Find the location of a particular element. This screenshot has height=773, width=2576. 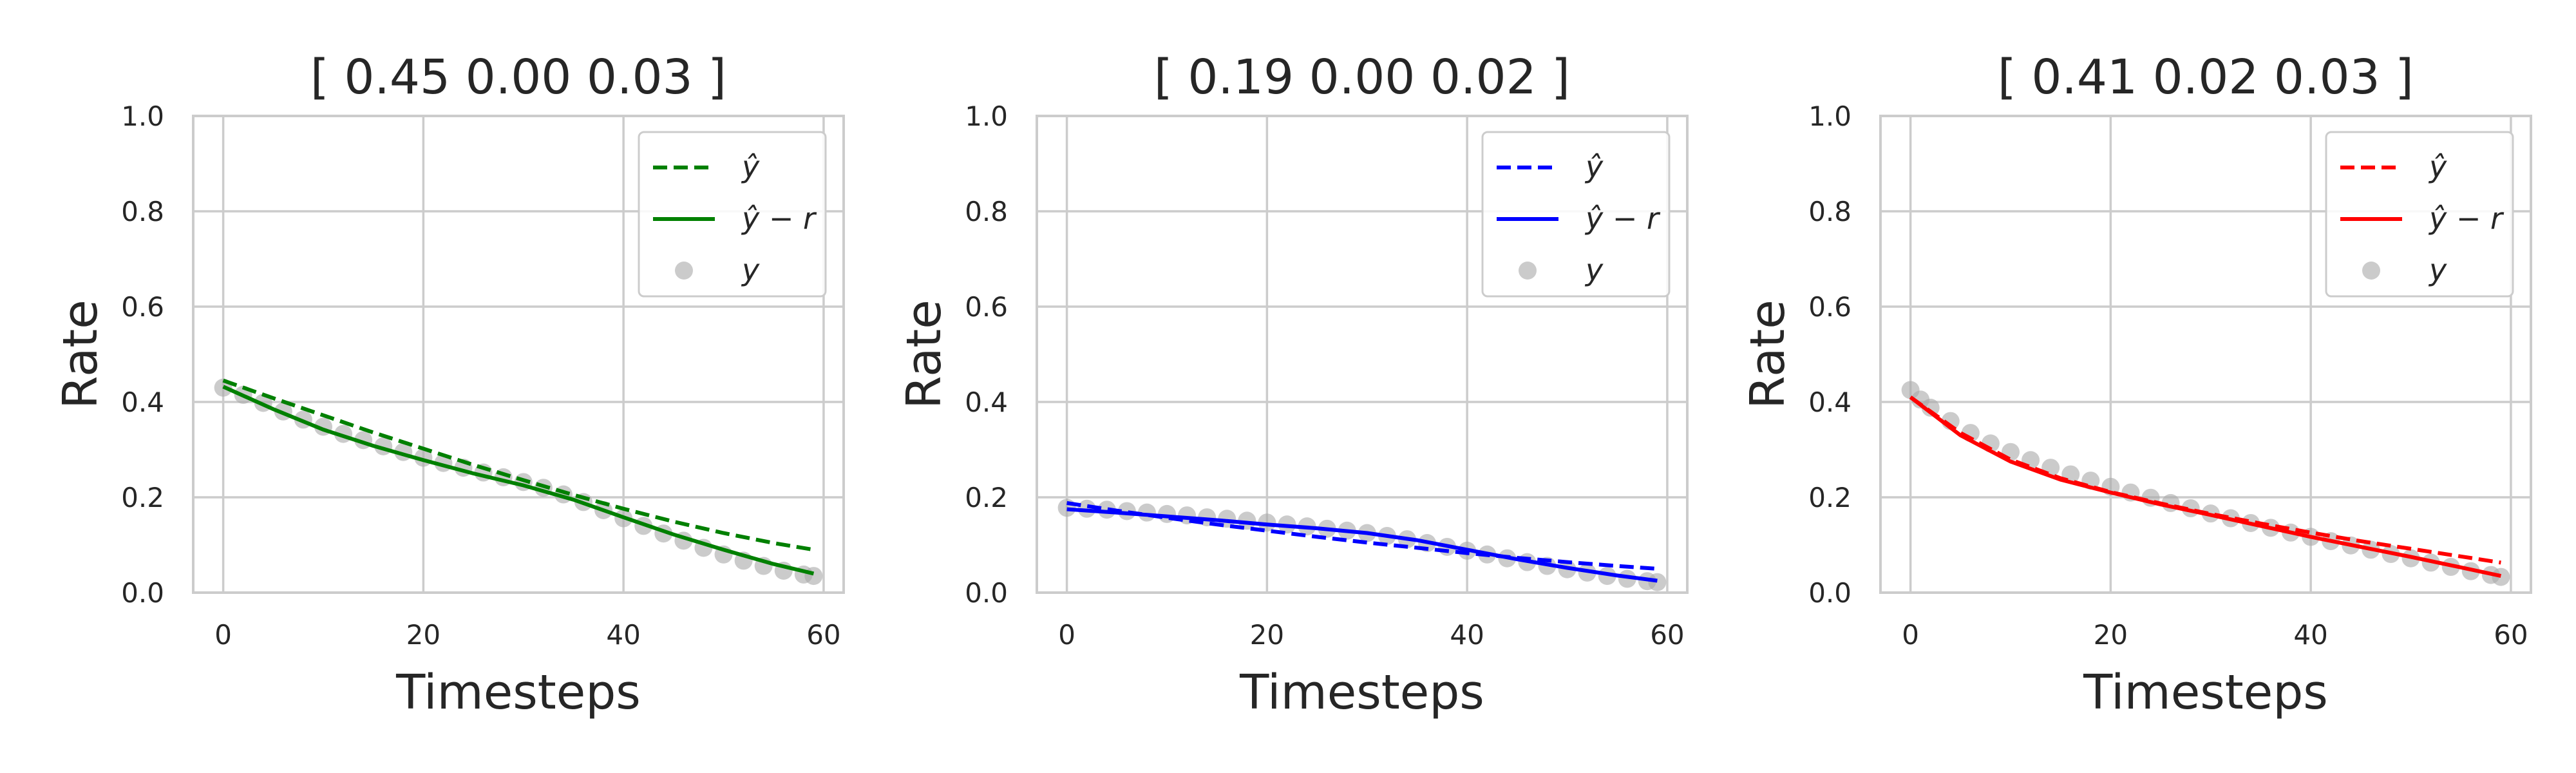

chart-title: [ 0.41 0.02 0.03 ] is located at coordinates (2206, 77).